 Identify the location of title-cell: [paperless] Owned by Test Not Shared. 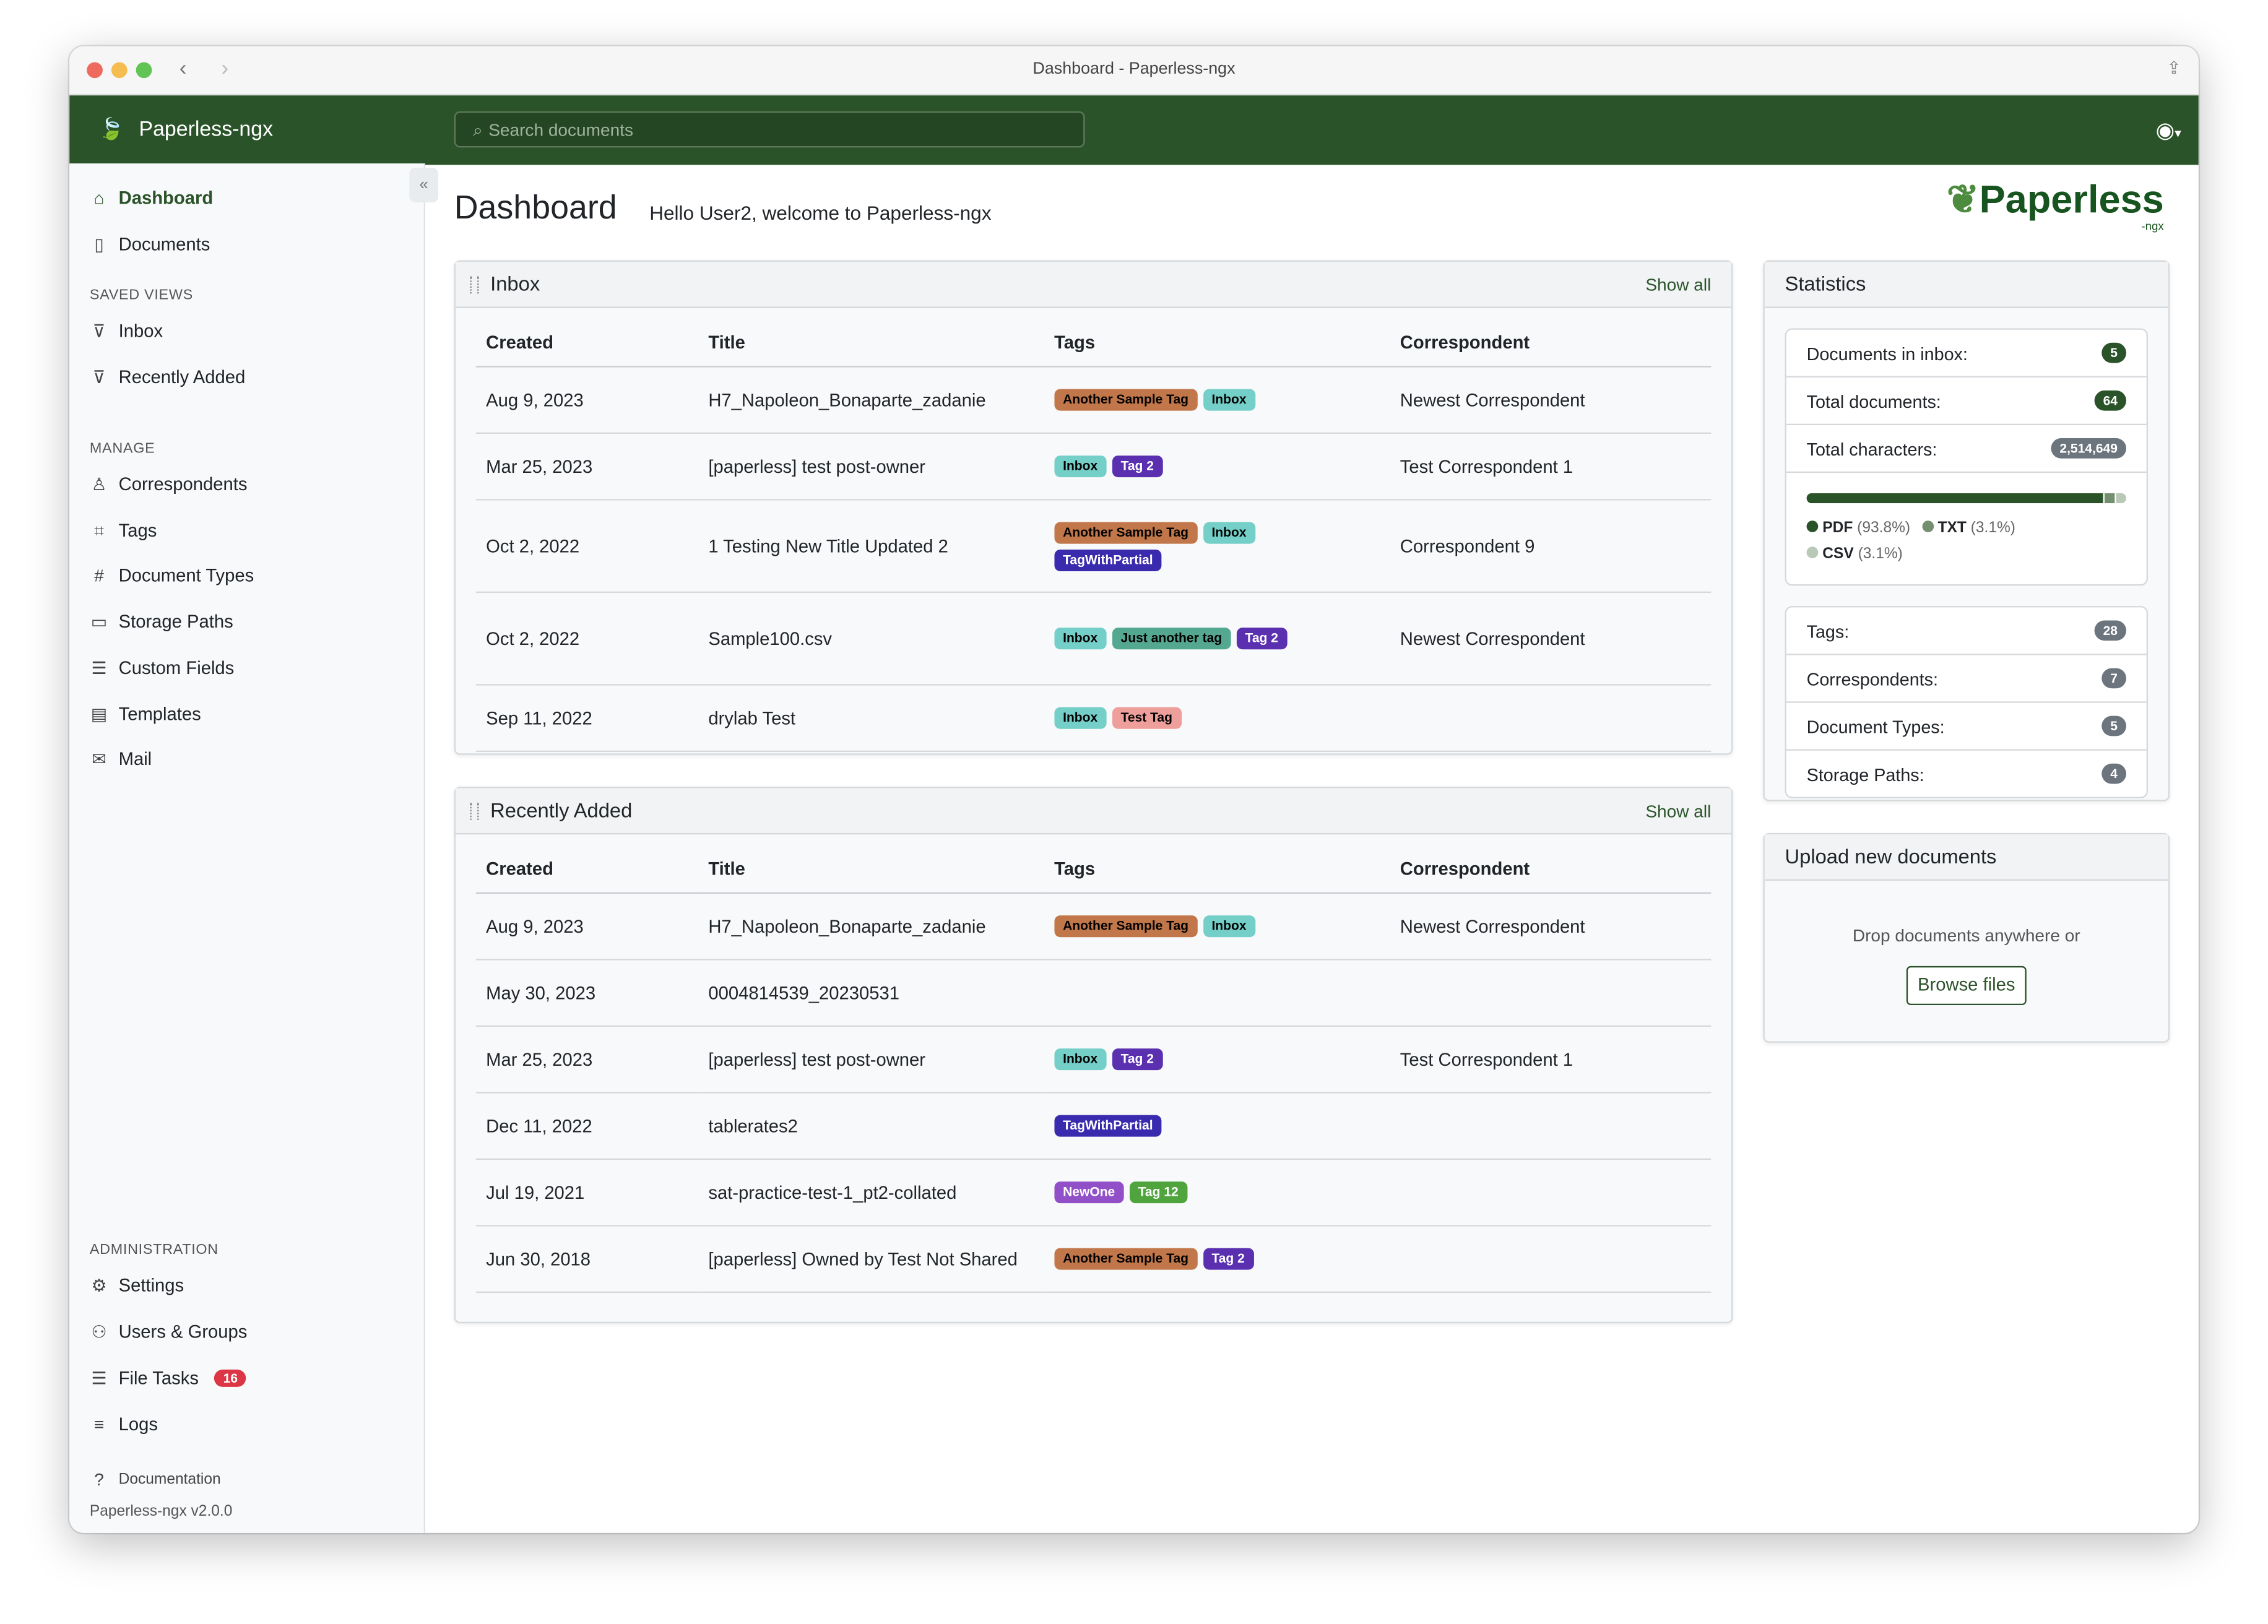
(871, 1259).